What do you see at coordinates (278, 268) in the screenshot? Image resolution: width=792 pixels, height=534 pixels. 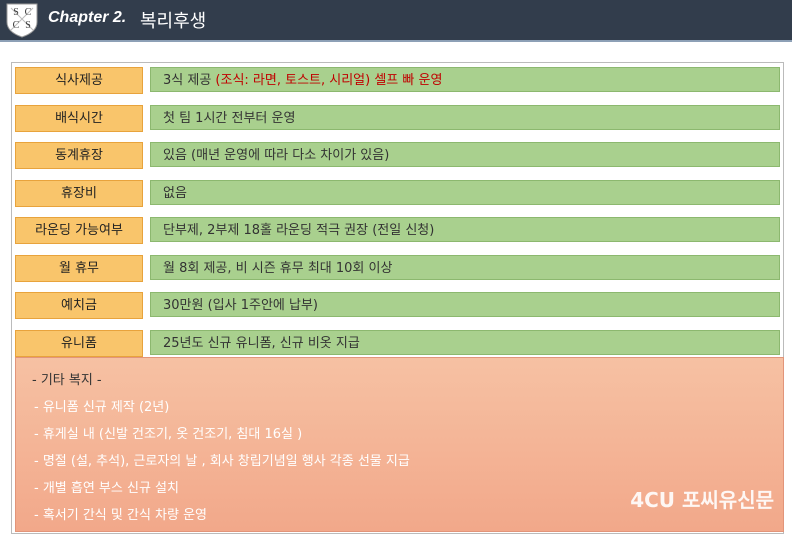 I see `value-text: 월 8회 제공, 비 시즌 휴무 최대 10회 이상` at bounding box center [278, 268].